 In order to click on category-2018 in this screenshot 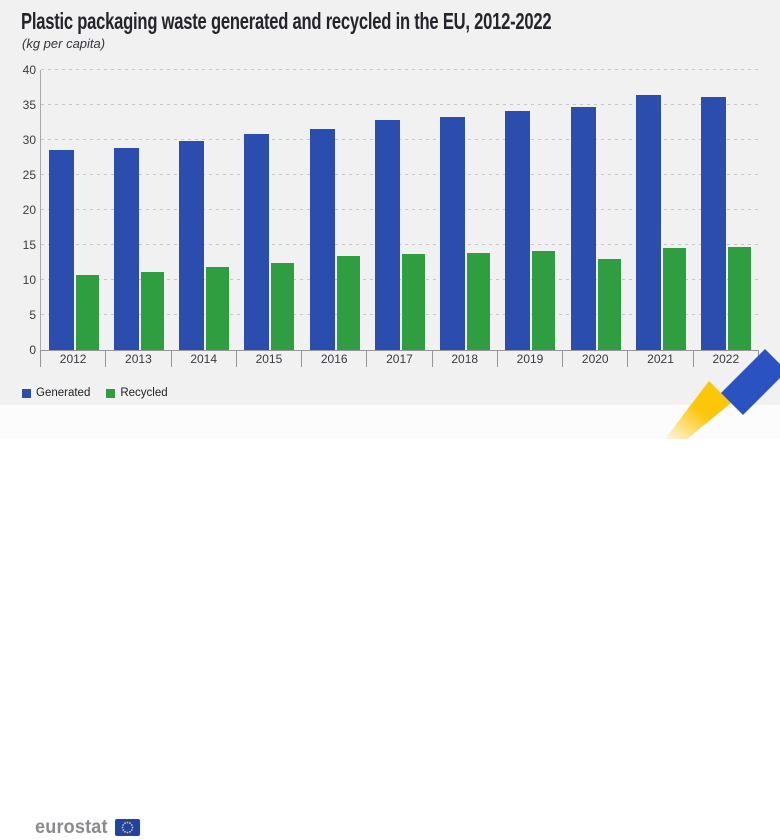, I will do `click(465, 210)`.